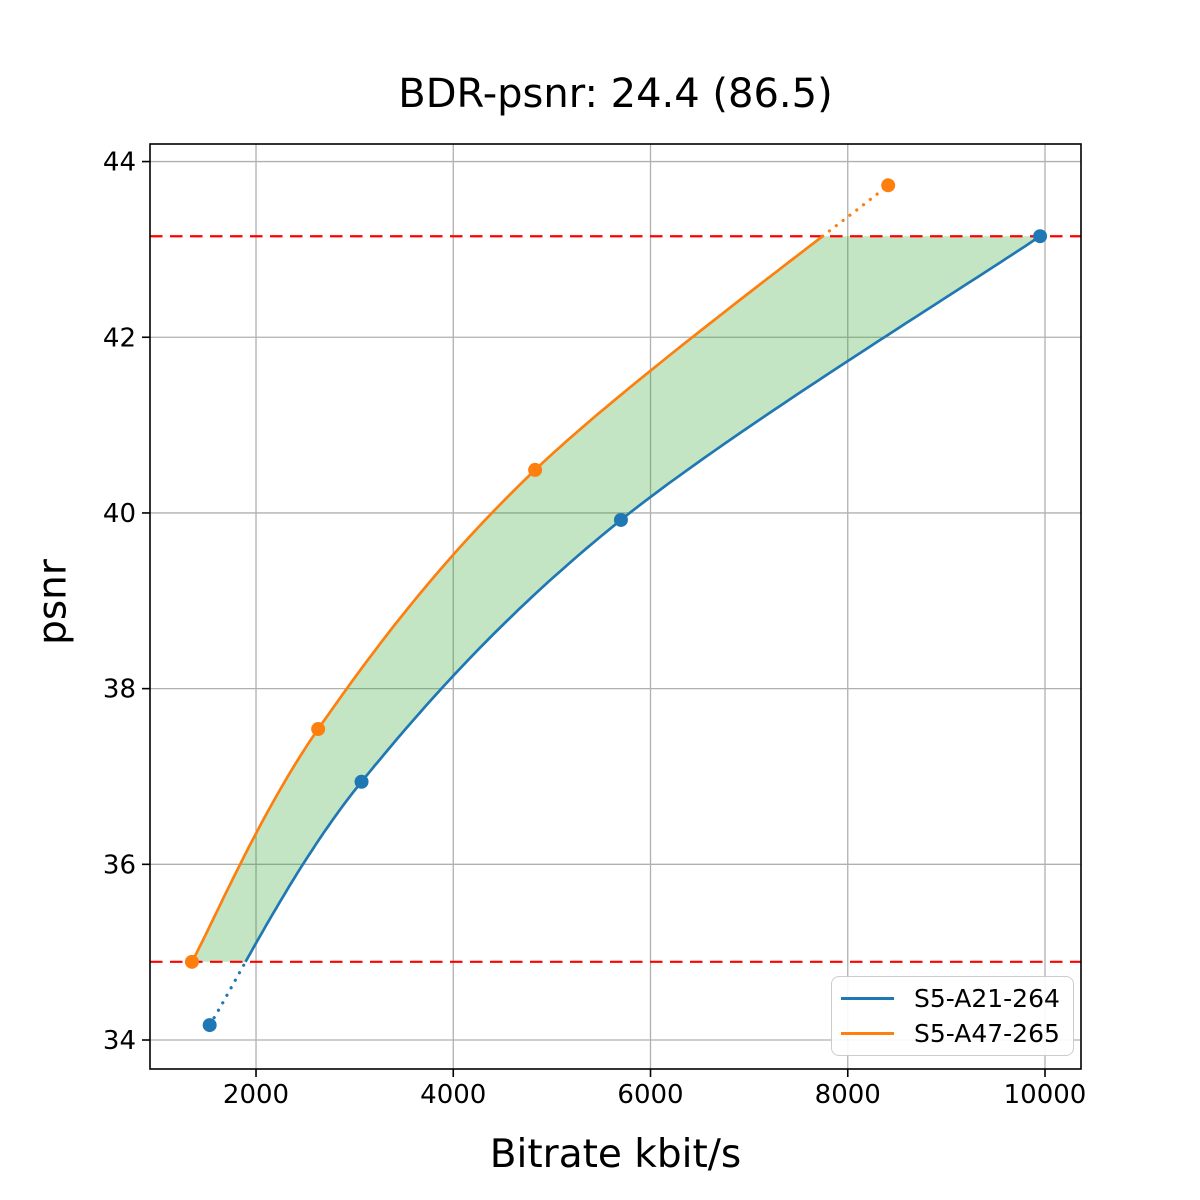  I want to click on x-tick-label: 10000, so click(1045, 1095).